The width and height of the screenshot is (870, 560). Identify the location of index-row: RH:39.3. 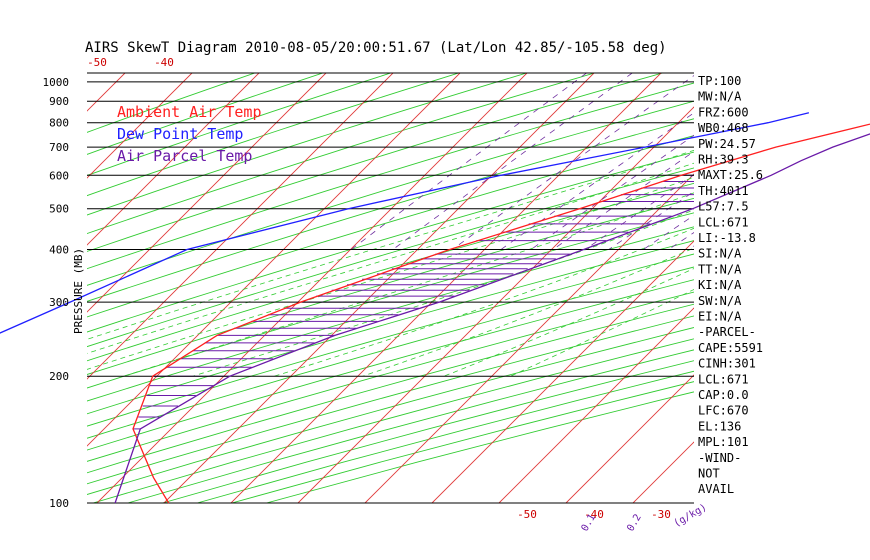
(723, 160).